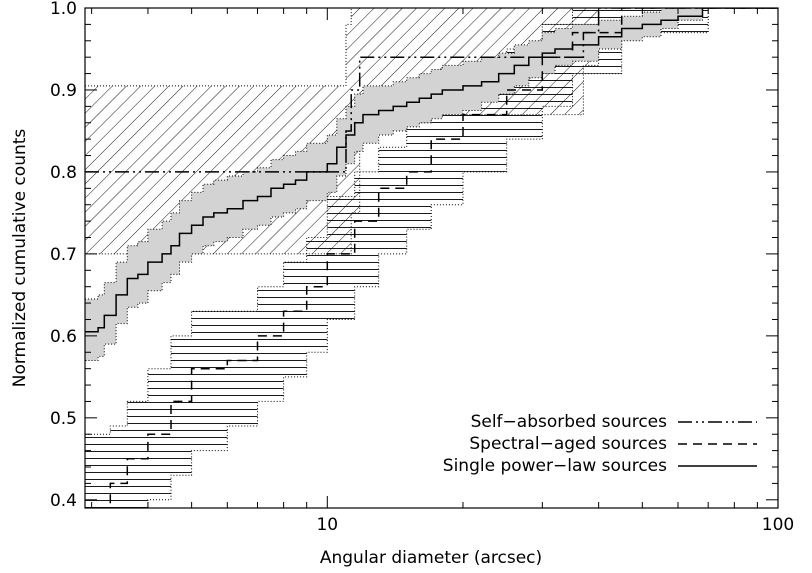 The image size is (812, 573). What do you see at coordinates (568, 444) in the screenshot?
I see `legend-label: Spectral−aged sources` at bounding box center [568, 444].